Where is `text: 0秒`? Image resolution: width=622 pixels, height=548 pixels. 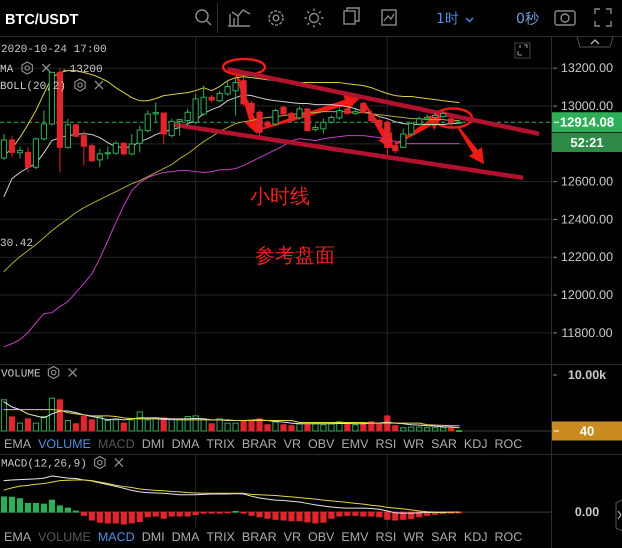 text: 0秒 is located at coordinates (527, 19).